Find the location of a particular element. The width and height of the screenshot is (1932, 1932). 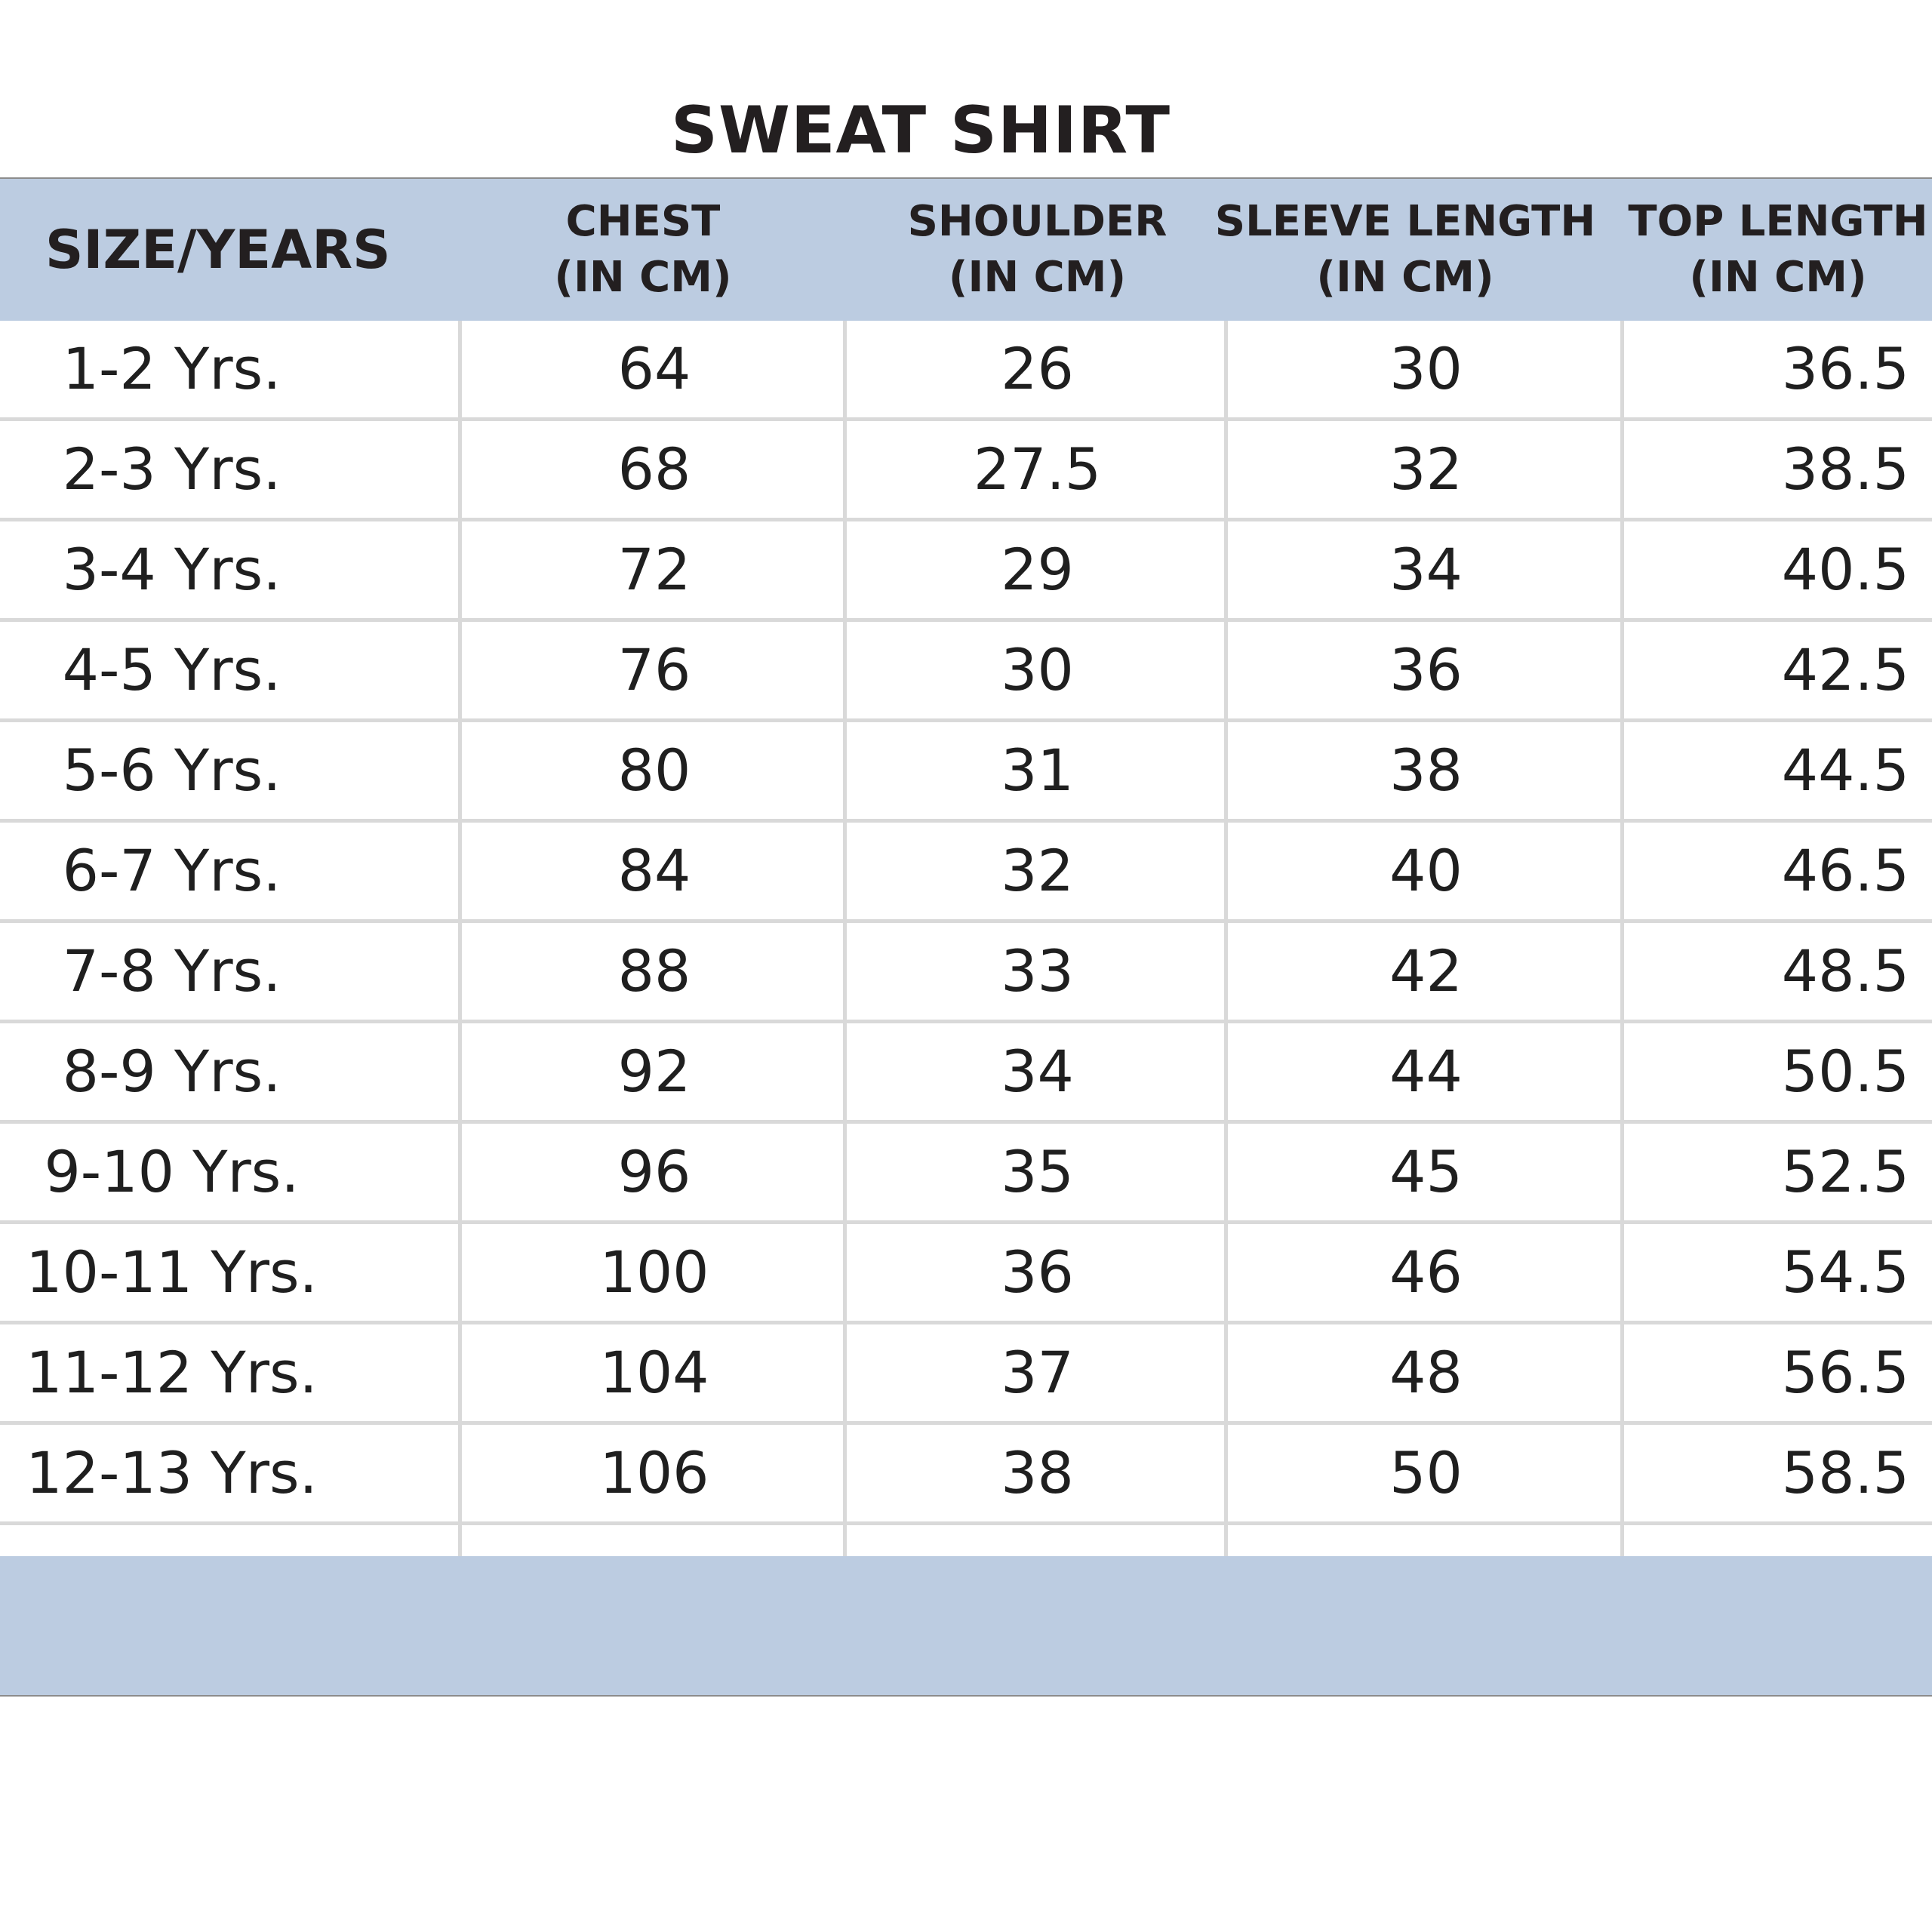

cell-size: 2-3 Yrs. is located at coordinates (171, 469).